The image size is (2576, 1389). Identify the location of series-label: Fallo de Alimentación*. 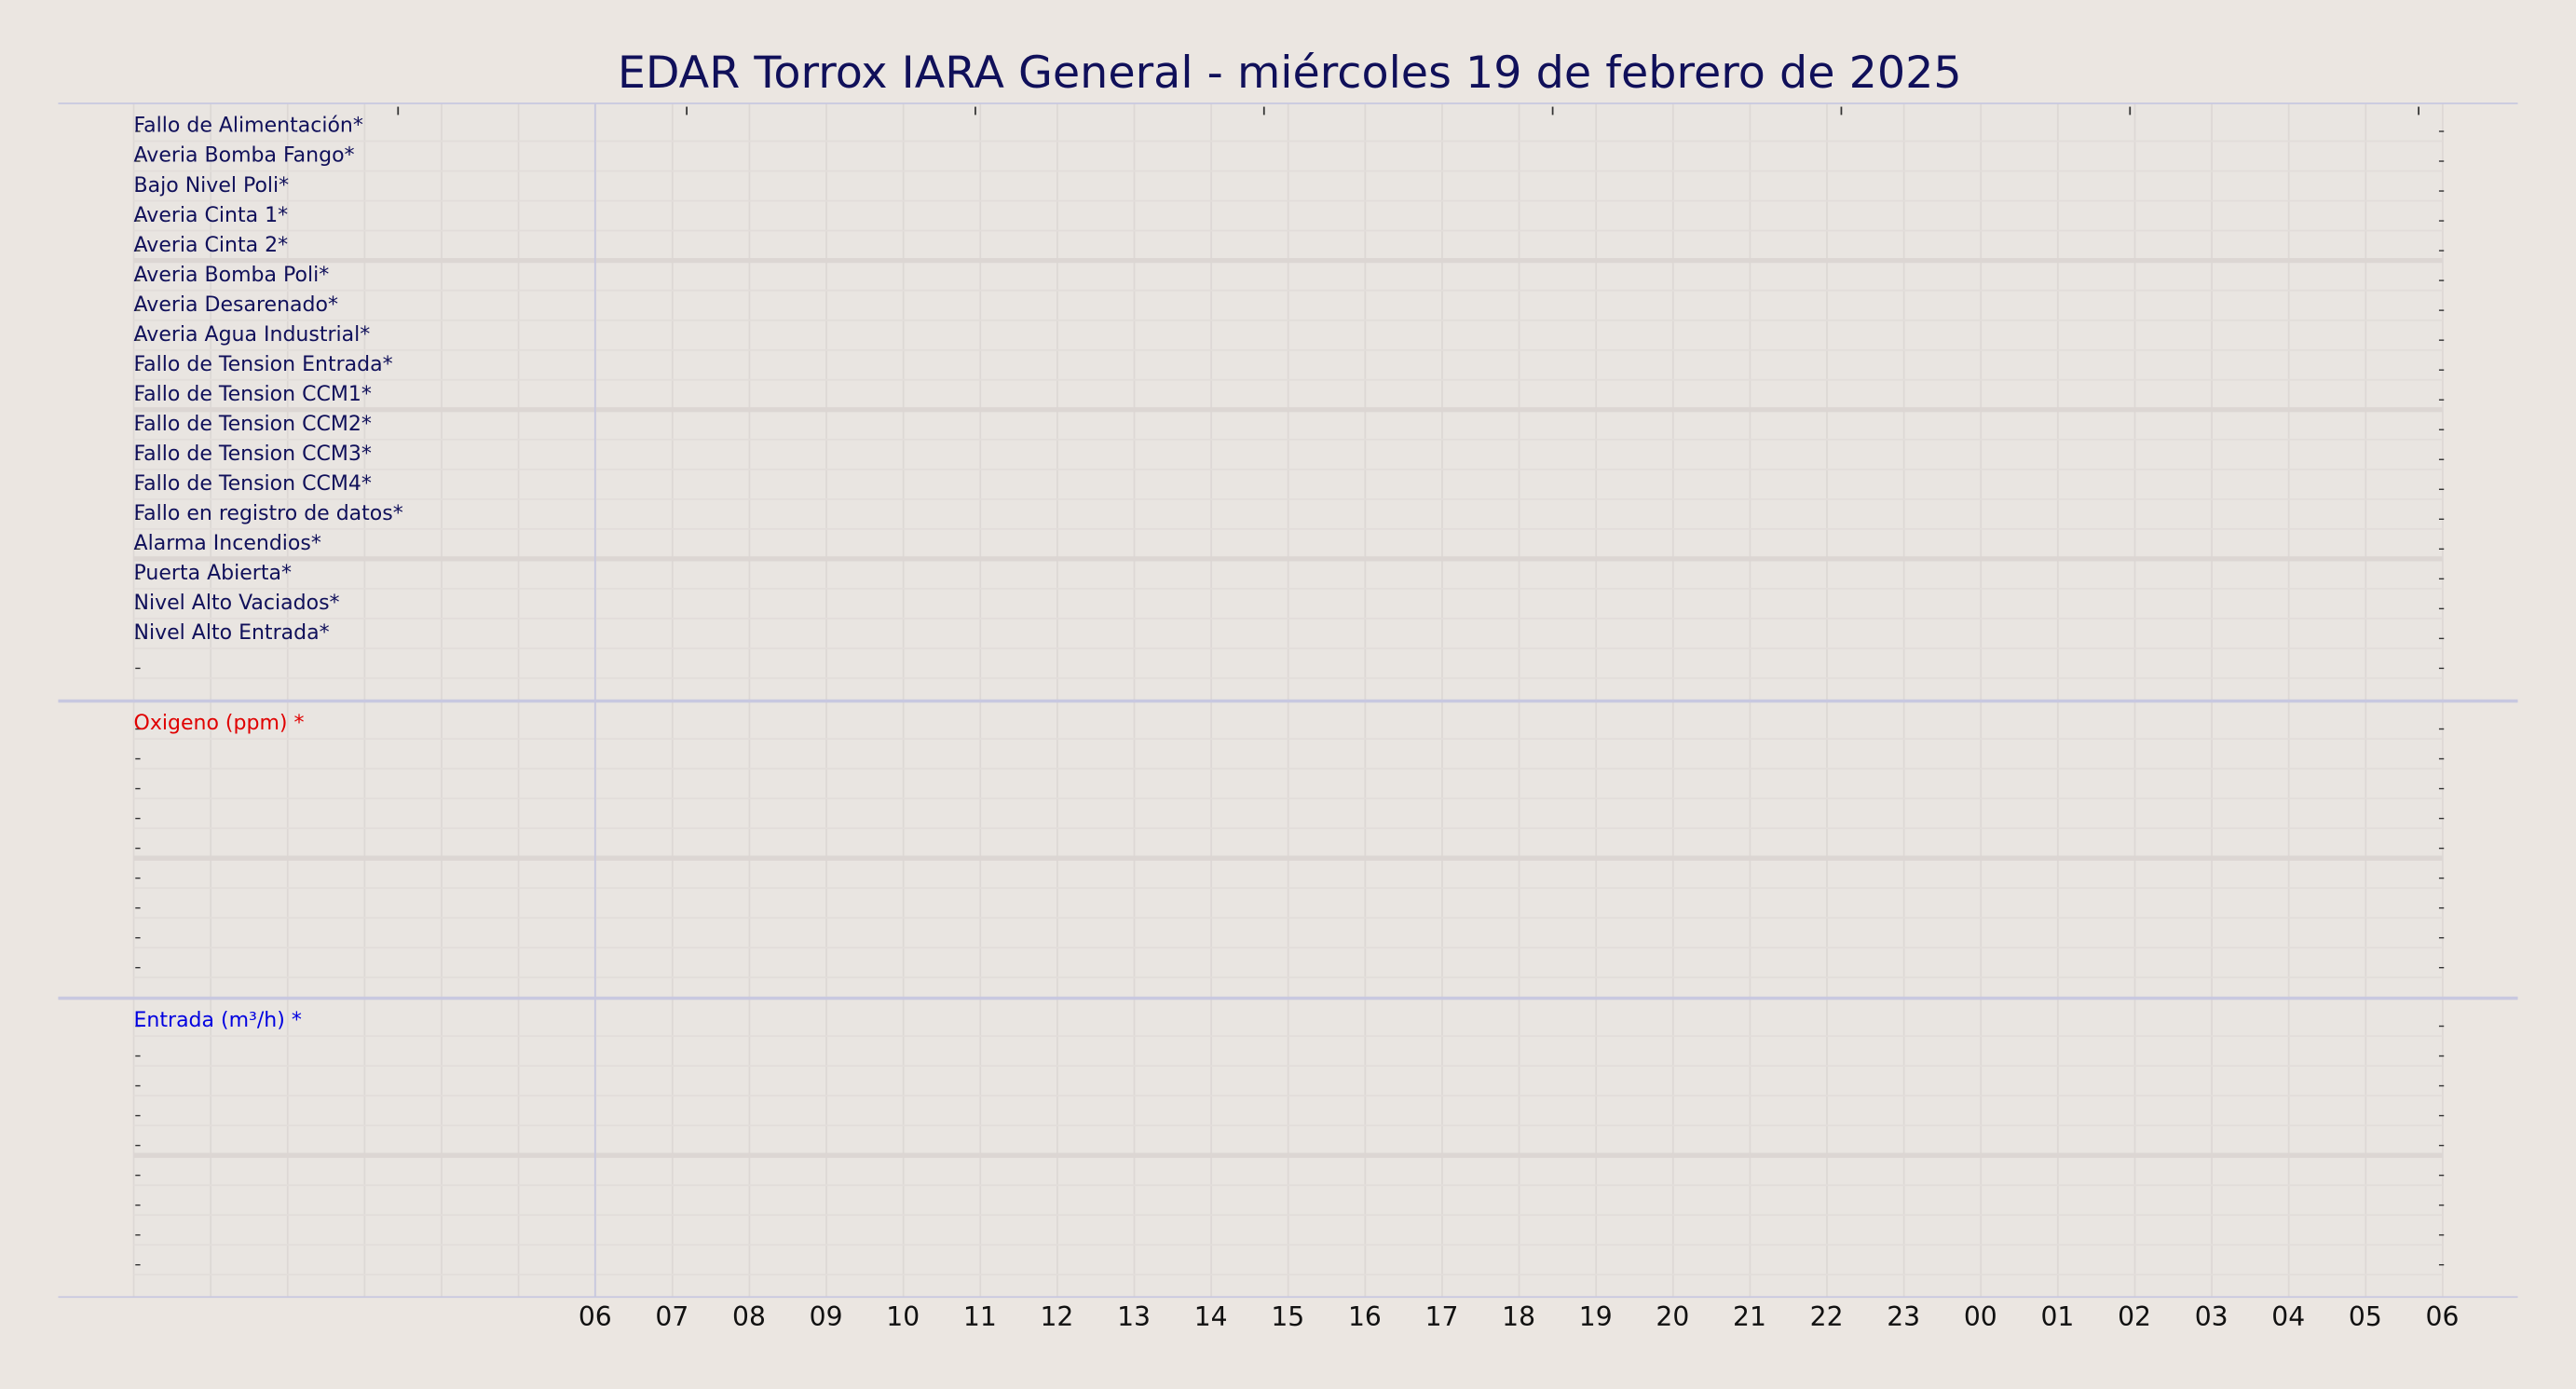
(248, 126).